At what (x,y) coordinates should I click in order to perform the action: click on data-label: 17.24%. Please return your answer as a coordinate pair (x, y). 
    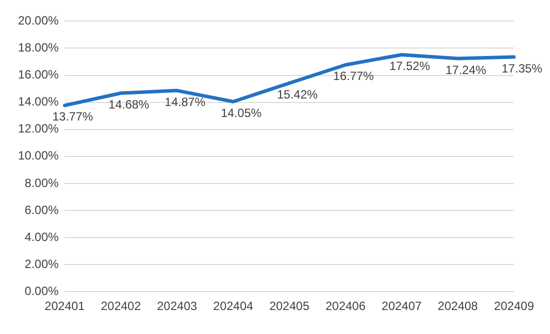
    Looking at the image, I should click on (465, 69).